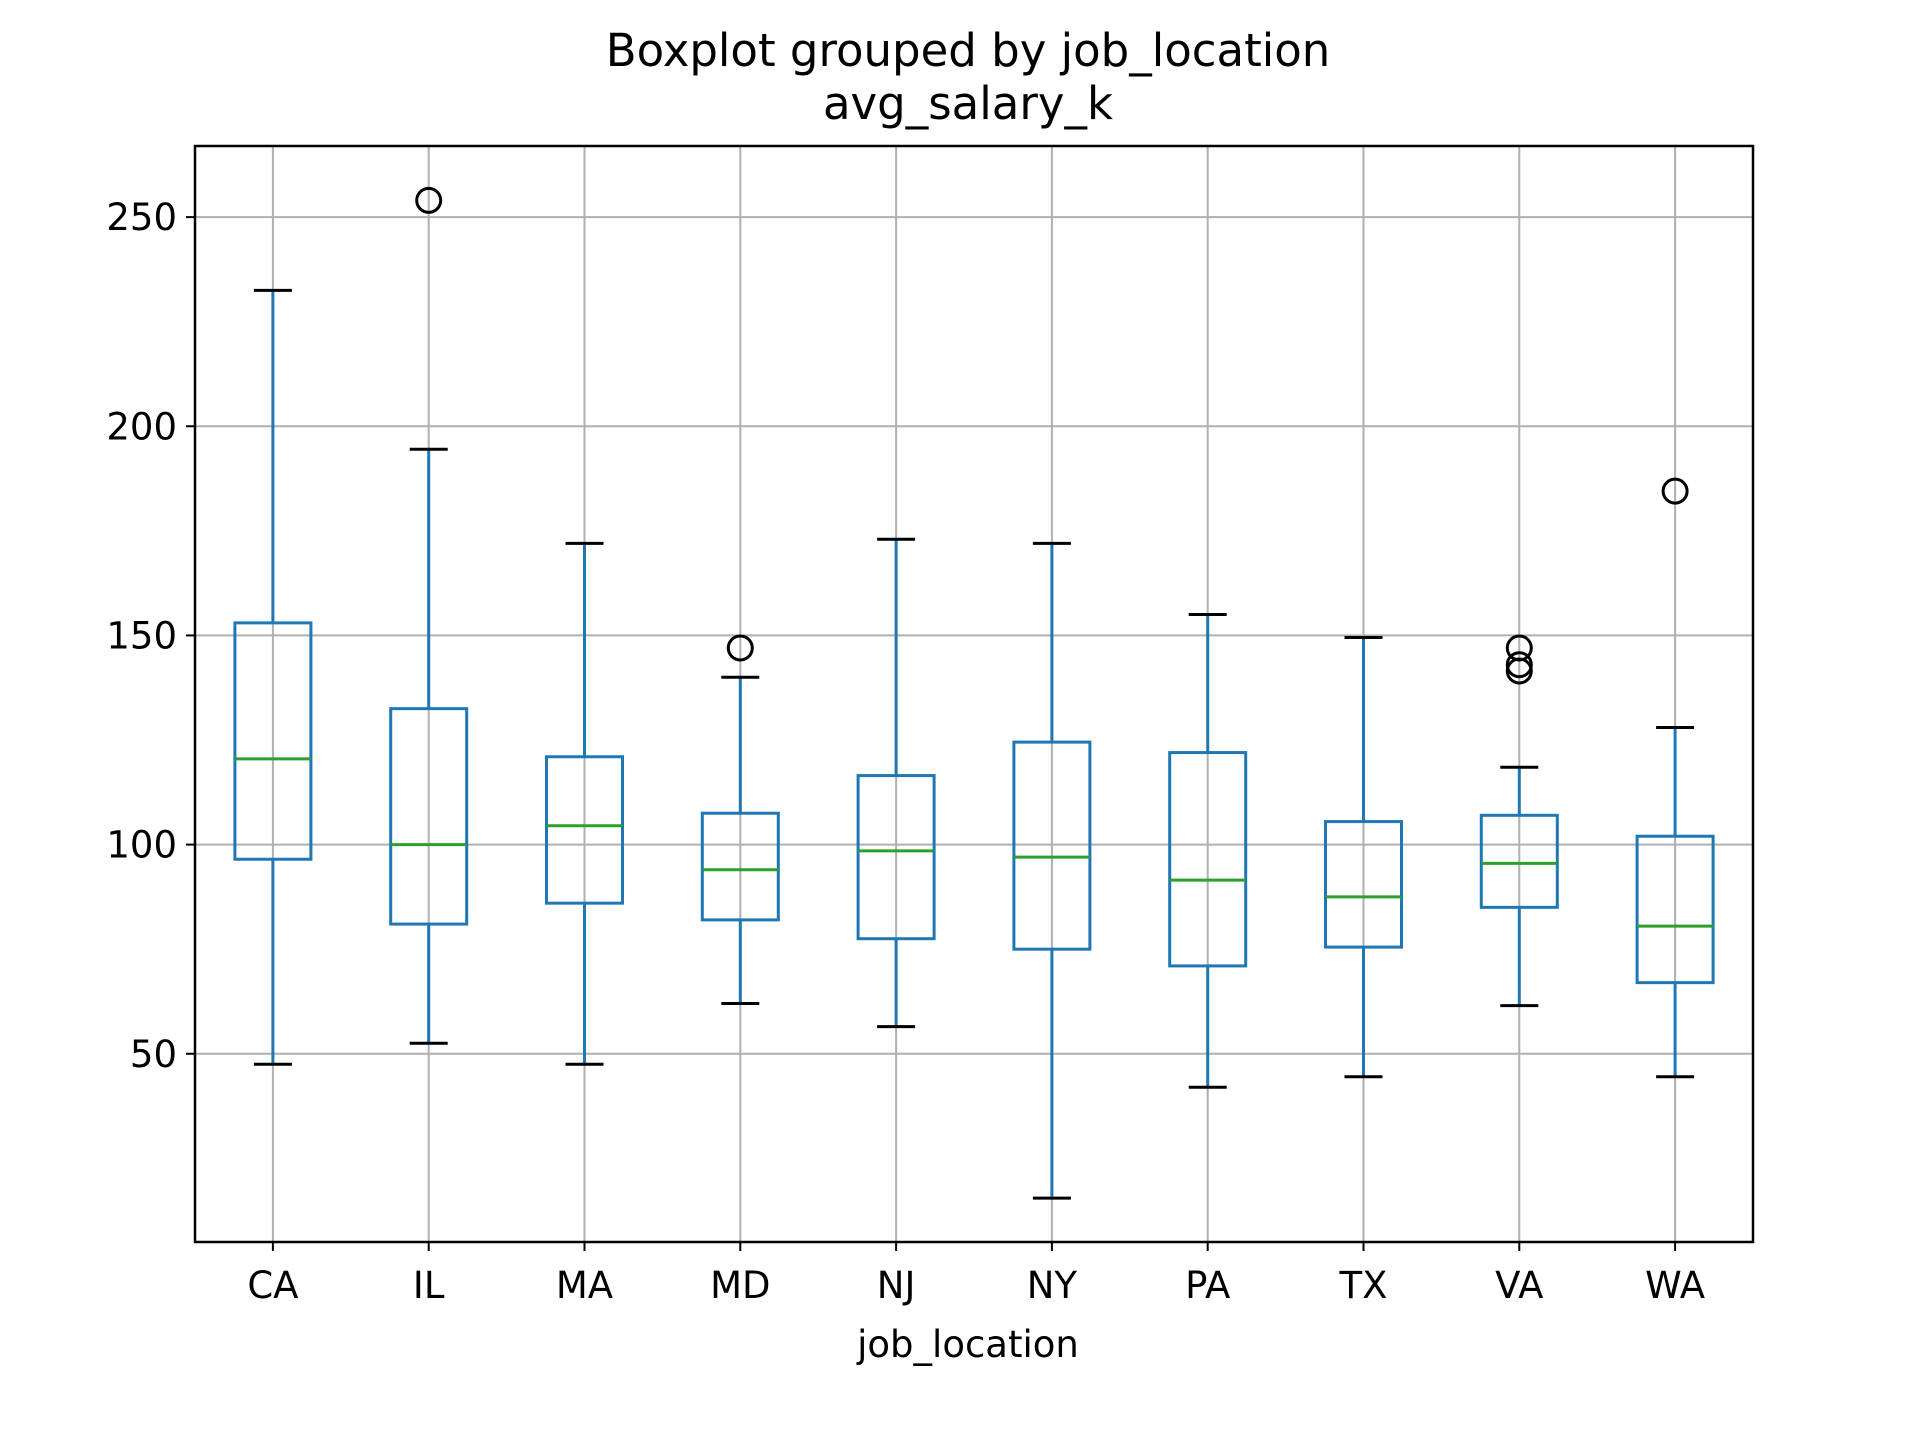  I want to click on x-tick-label-MD: MD, so click(740, 1285).